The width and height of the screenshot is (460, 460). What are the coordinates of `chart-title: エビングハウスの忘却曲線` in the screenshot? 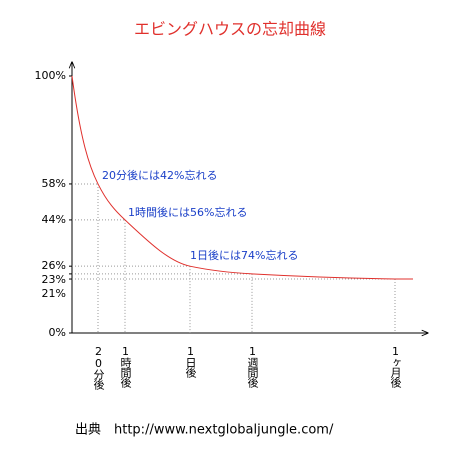 It's located at (230, 29).